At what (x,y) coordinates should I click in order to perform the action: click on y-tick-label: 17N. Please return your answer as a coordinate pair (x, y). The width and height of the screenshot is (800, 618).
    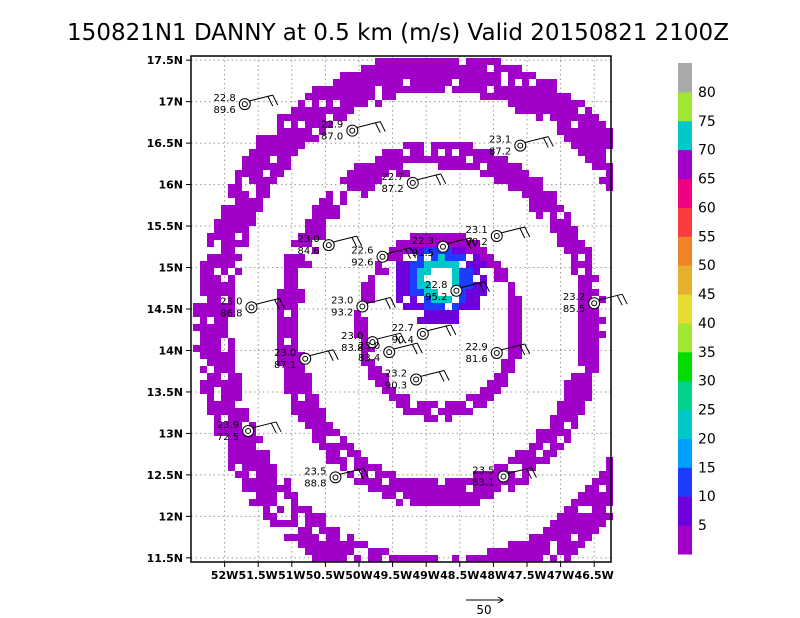
    Looking at the image, I should click on (170, 102).